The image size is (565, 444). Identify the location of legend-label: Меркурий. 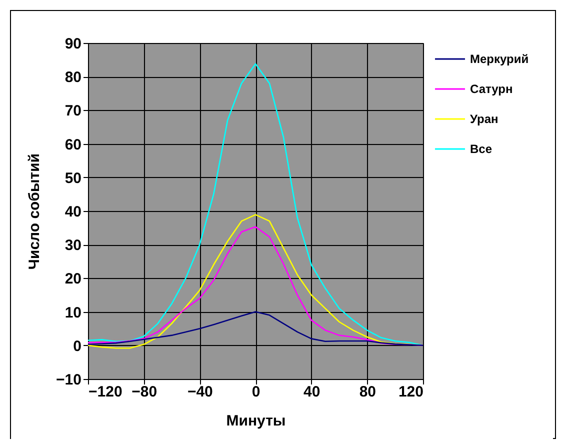
(499, 59).